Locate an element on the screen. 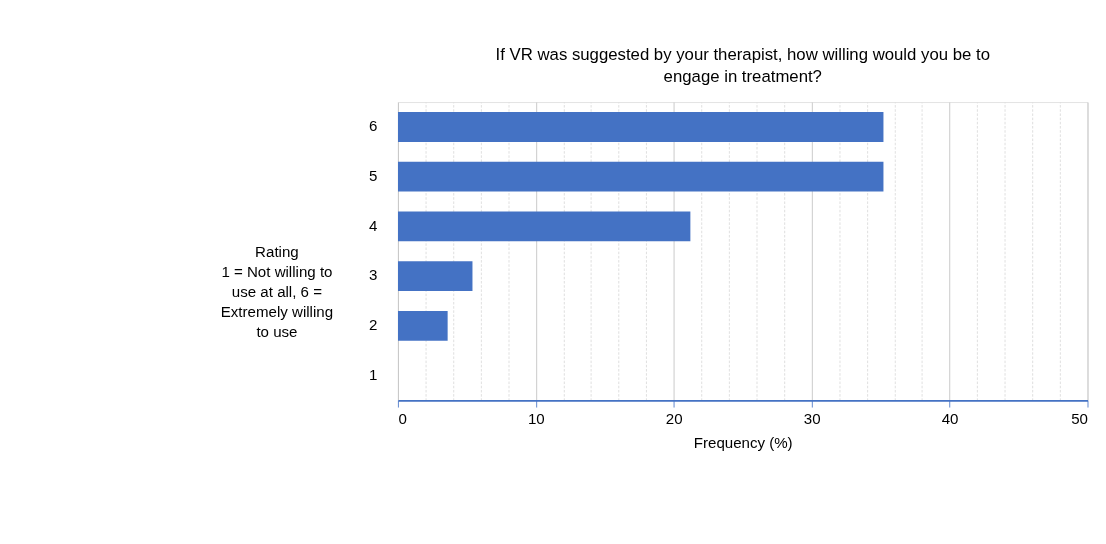 The image size is (1106, 544). x-tick-label: 30 is located at coordinates (812, 419).